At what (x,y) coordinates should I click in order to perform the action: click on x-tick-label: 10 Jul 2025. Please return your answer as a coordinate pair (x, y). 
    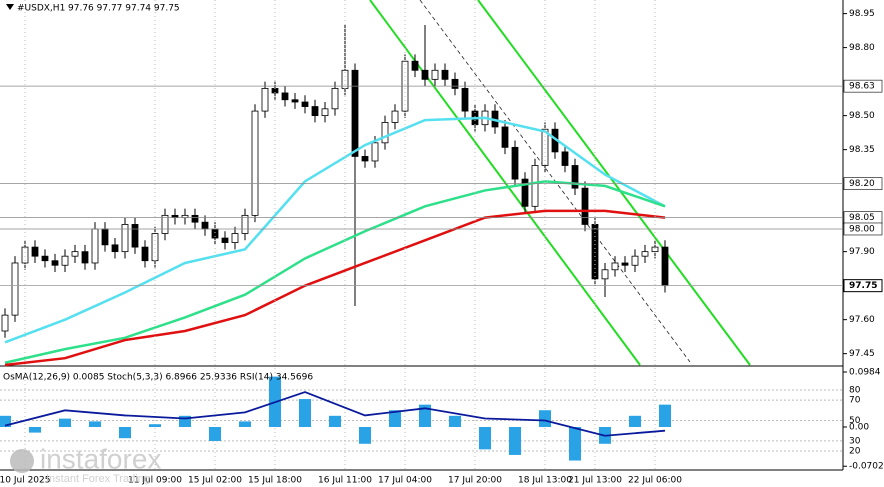
    Looking at the image, I should click on (25, 481).